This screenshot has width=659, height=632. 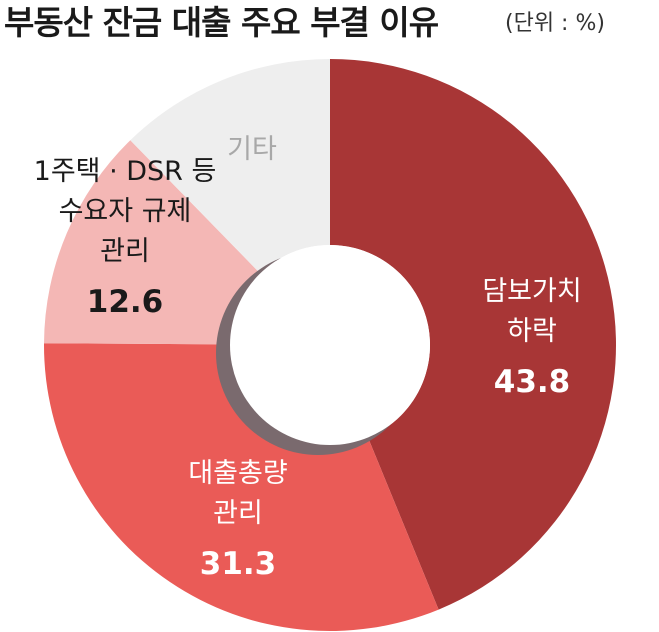 What do you see at coordinates (330, 345) in the screenshot?
I see `donut-hole` at bounding box center [330, 345].